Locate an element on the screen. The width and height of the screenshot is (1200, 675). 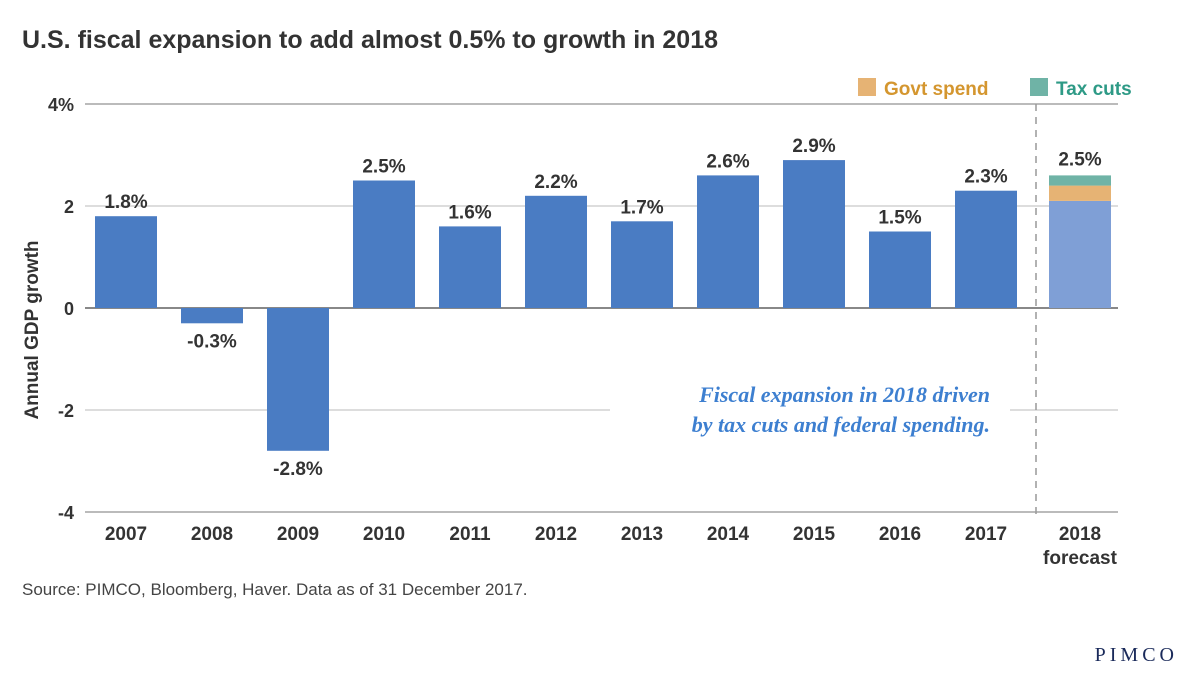
bar-2012 is located at coordinates (556, 251).